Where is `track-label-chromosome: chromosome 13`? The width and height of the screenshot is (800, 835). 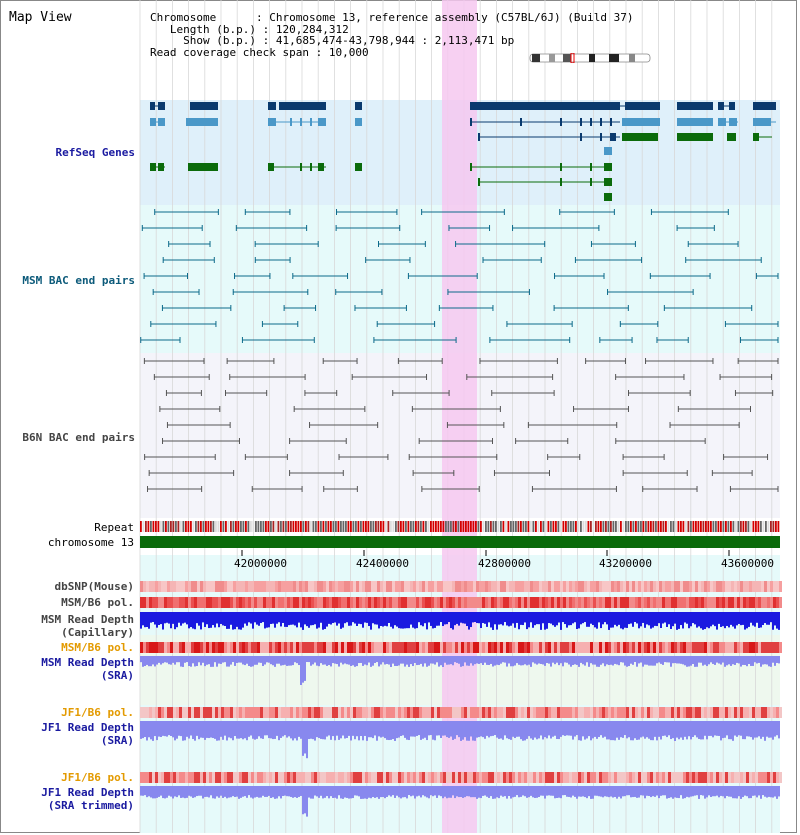
track-label-chromosome: chromosome 13 is located at coordinates (90, 542).